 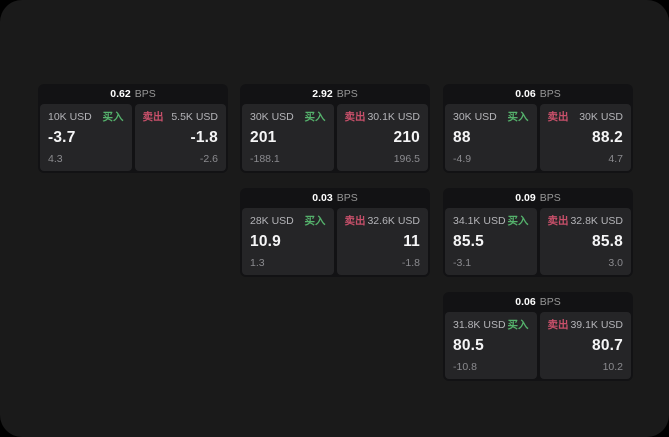 I want to click on buy-panel-top: 10K USD 买入, so click(x=86, y=117).